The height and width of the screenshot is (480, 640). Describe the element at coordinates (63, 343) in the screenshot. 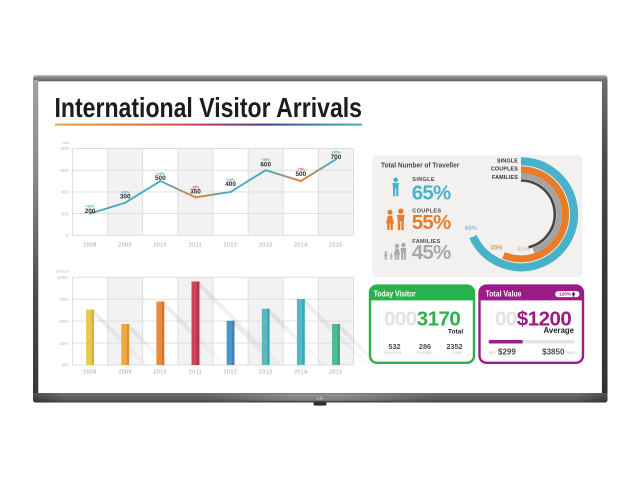

I see `svg-text: 25%` at that location.